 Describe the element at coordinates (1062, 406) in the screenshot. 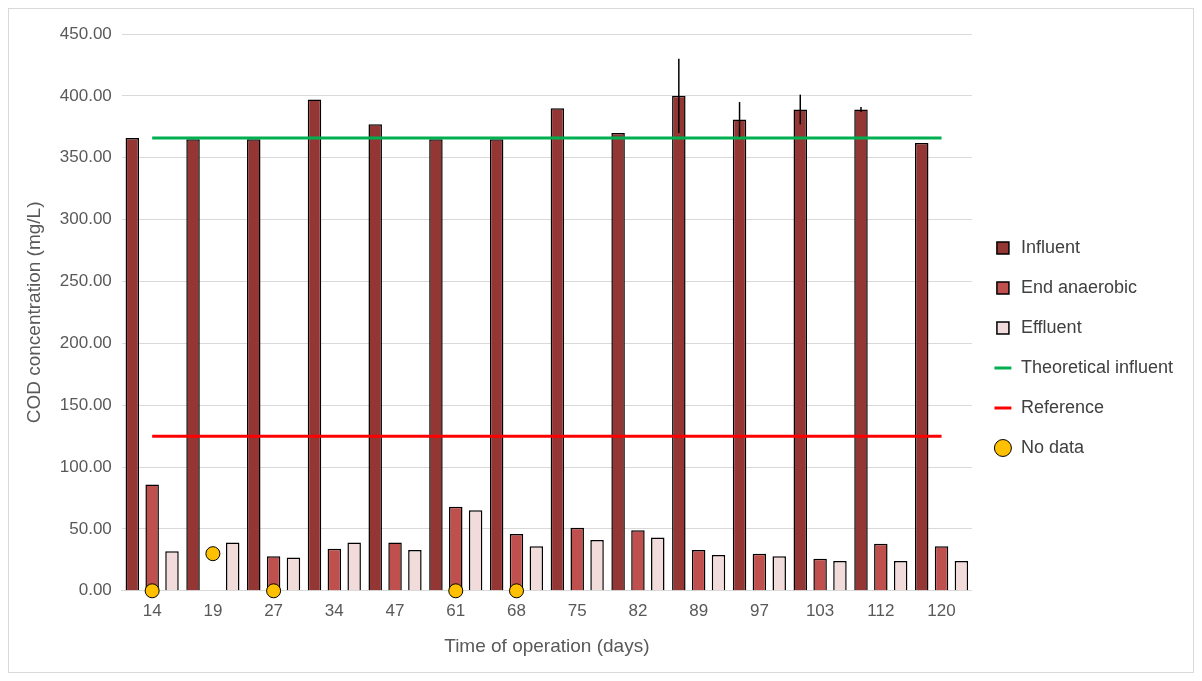

I see `legend-label: Reference` at that location.